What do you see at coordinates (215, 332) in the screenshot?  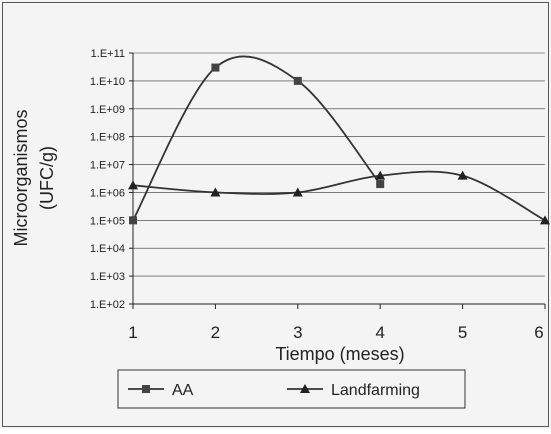 I see `x-tick-label: 2` at bounding box center [215, 332].